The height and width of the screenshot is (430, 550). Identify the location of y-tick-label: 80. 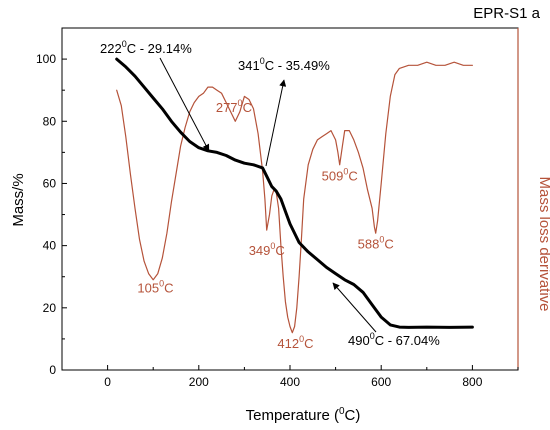
(50, 121).